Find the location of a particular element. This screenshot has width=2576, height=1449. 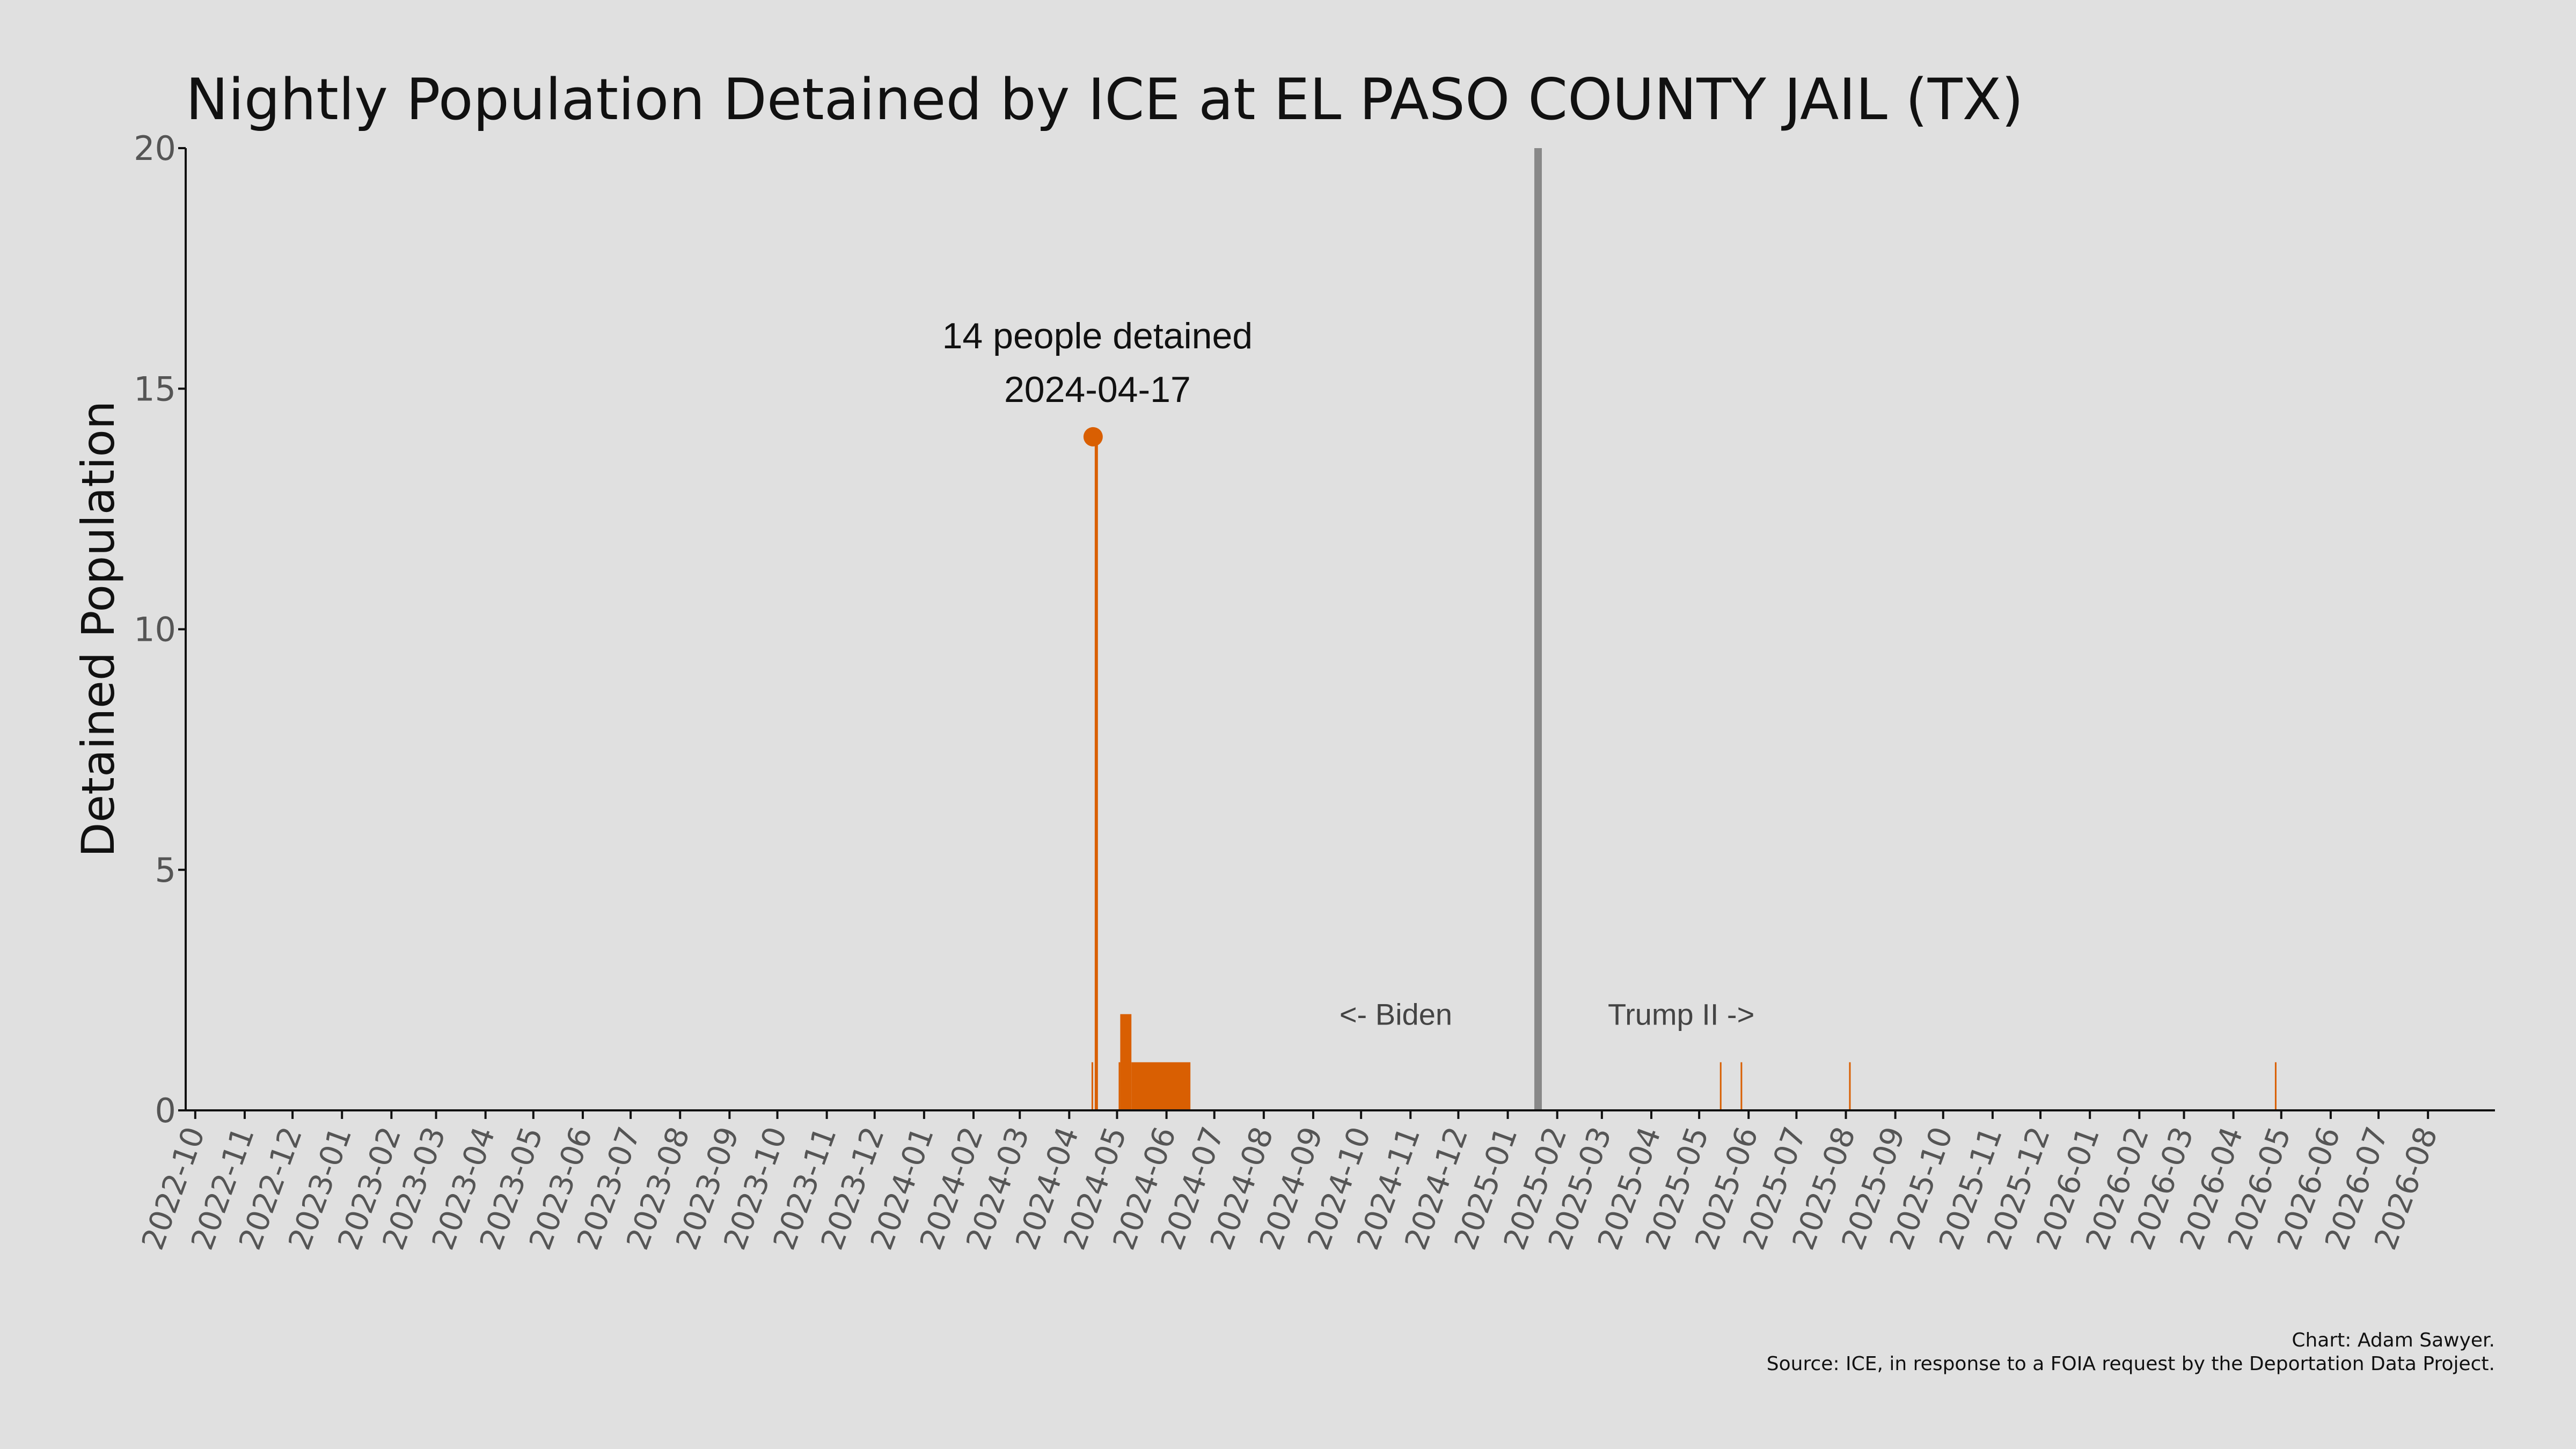

y-axis-label: Detained Population is located at coordinates (98, 629).